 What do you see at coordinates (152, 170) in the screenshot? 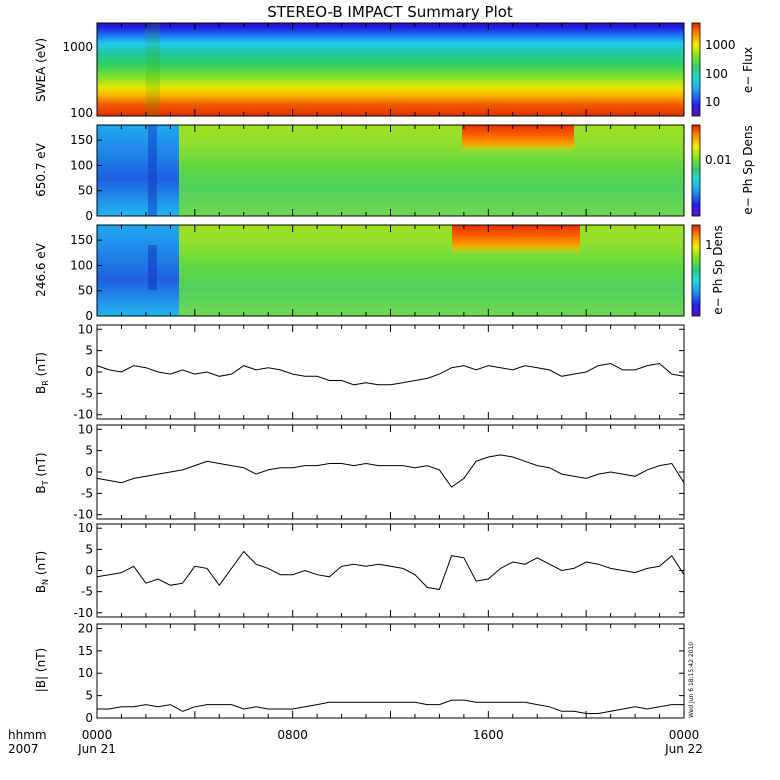
I see `pa-650-dip` at bounding box center [152, 170].